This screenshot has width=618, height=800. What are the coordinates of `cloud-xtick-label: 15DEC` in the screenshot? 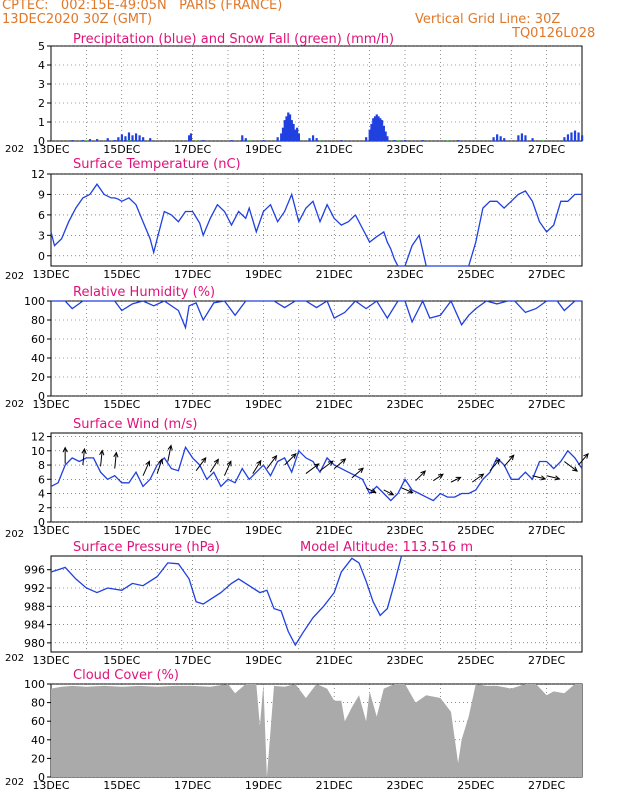 It's located at (121, 785).